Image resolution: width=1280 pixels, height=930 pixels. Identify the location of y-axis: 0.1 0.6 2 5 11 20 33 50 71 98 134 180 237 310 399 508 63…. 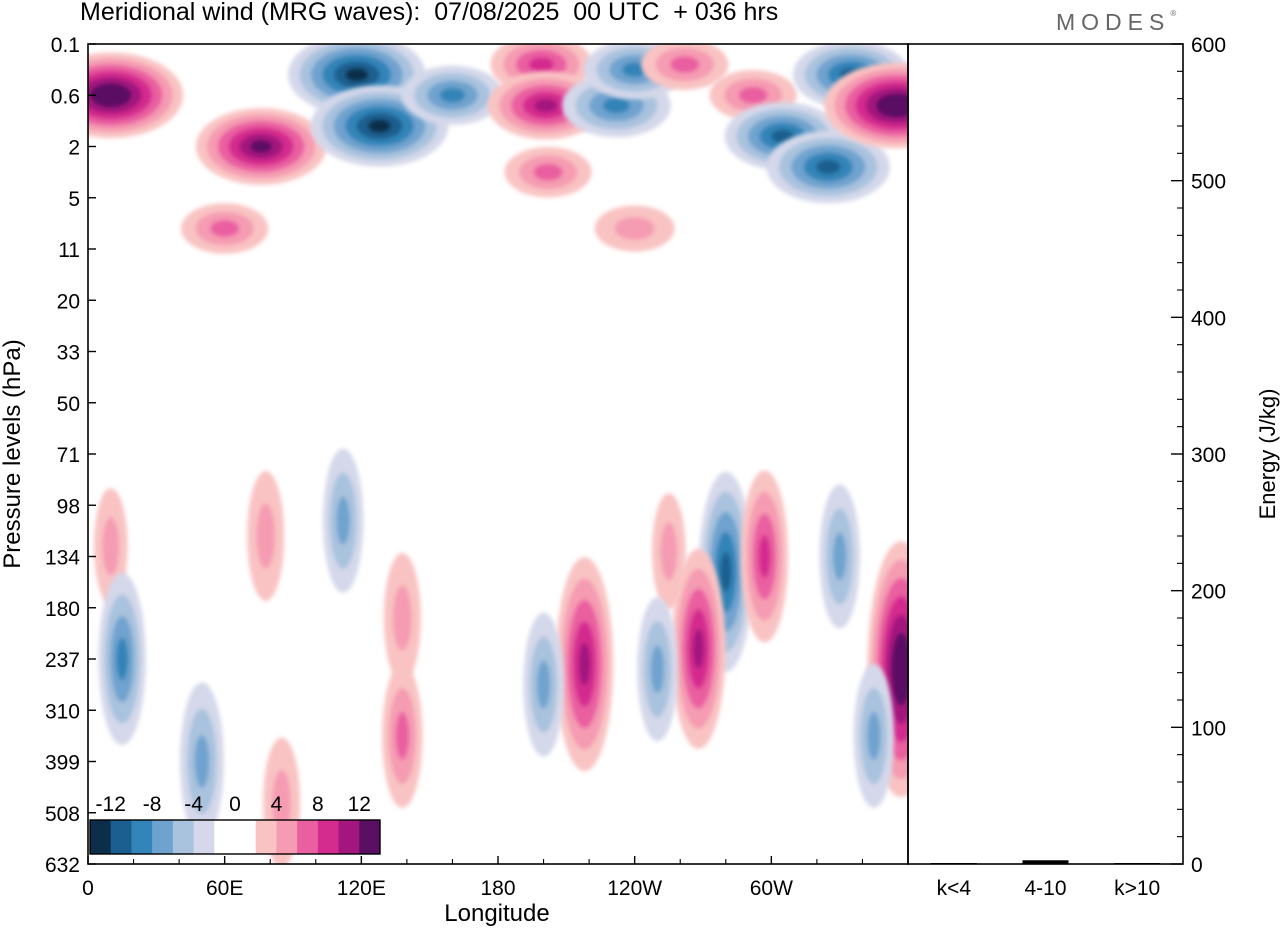
(70, 455).